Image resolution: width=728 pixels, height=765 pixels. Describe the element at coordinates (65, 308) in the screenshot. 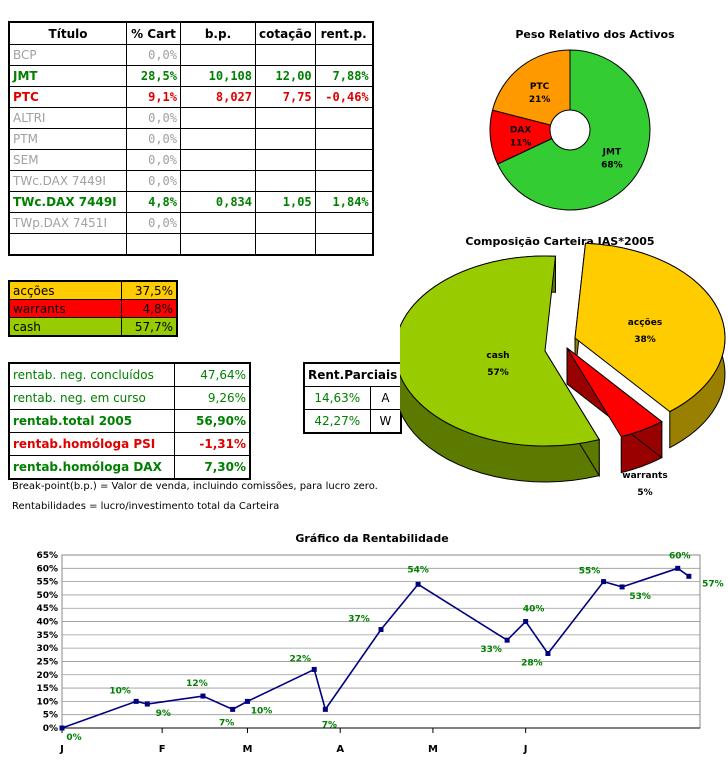

I see `allocation-label: warrants` at that location.